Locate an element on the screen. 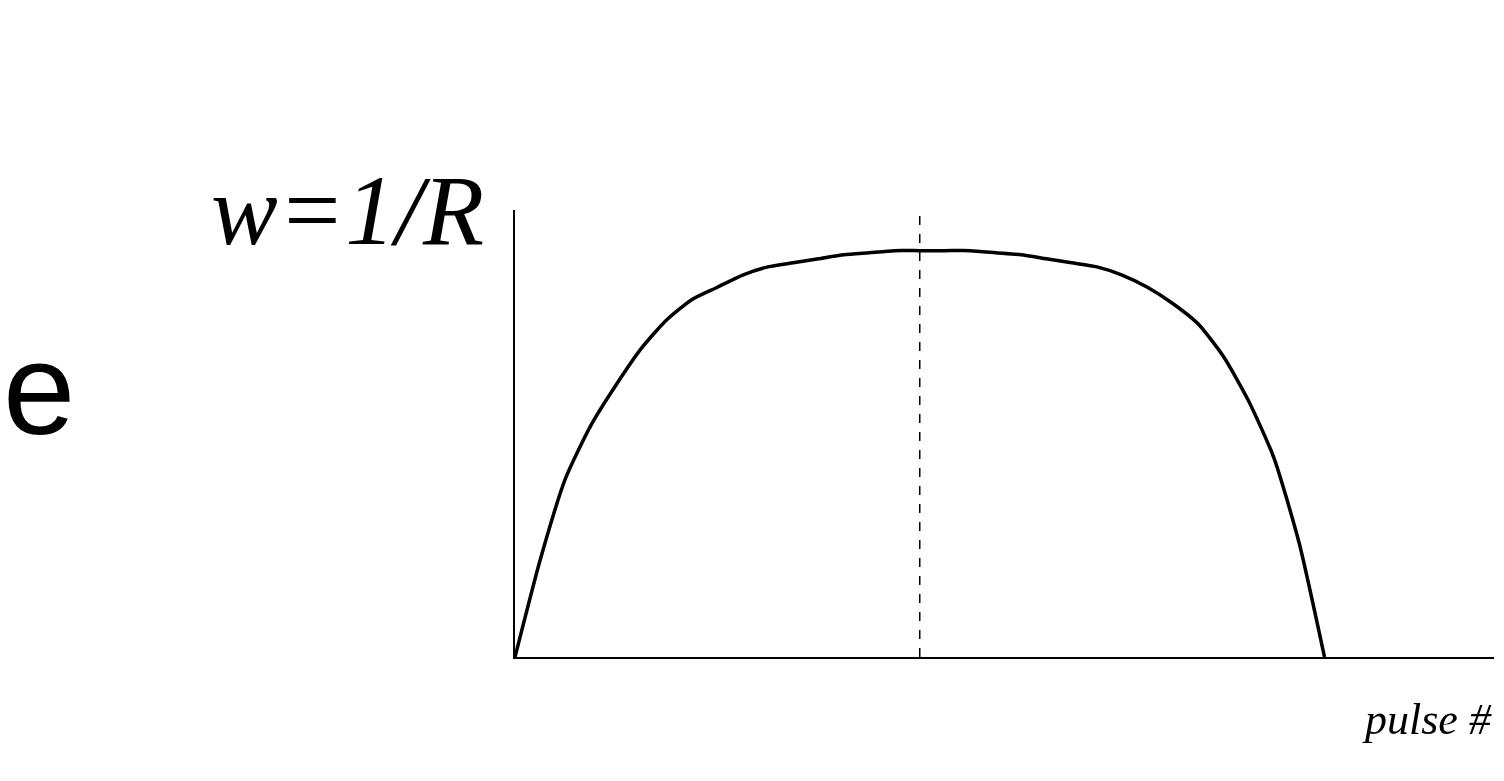 This screenshot has height=781, width=1504. y-axis-title: w=1/R is located at coordinates (348, 210).